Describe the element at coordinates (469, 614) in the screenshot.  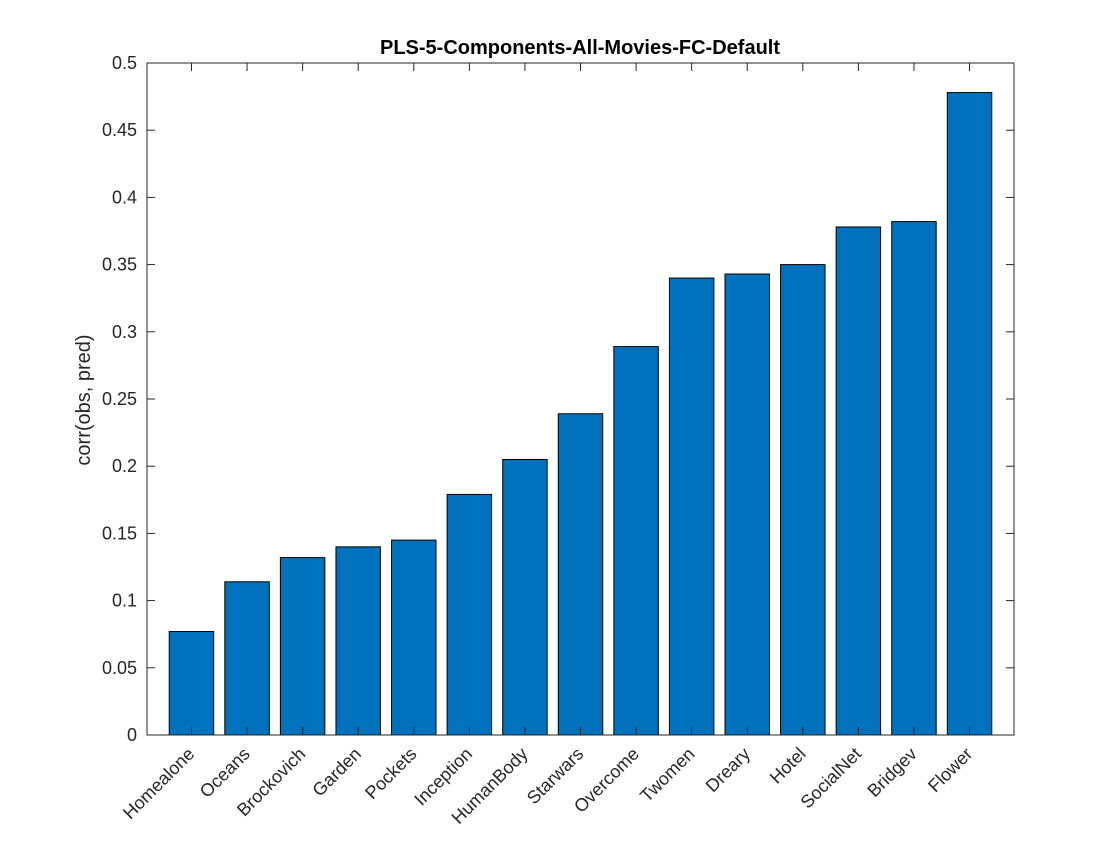
I see `bar-inception` at that location.